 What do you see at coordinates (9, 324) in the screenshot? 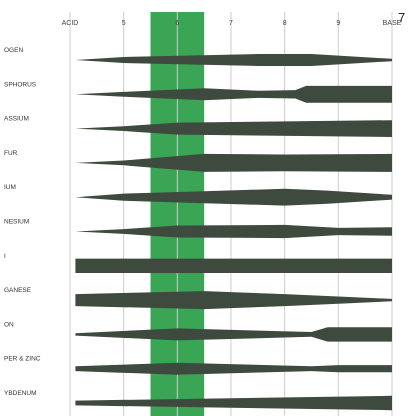
I see `nutrient-label: ON` at bounding box center [9, 324].